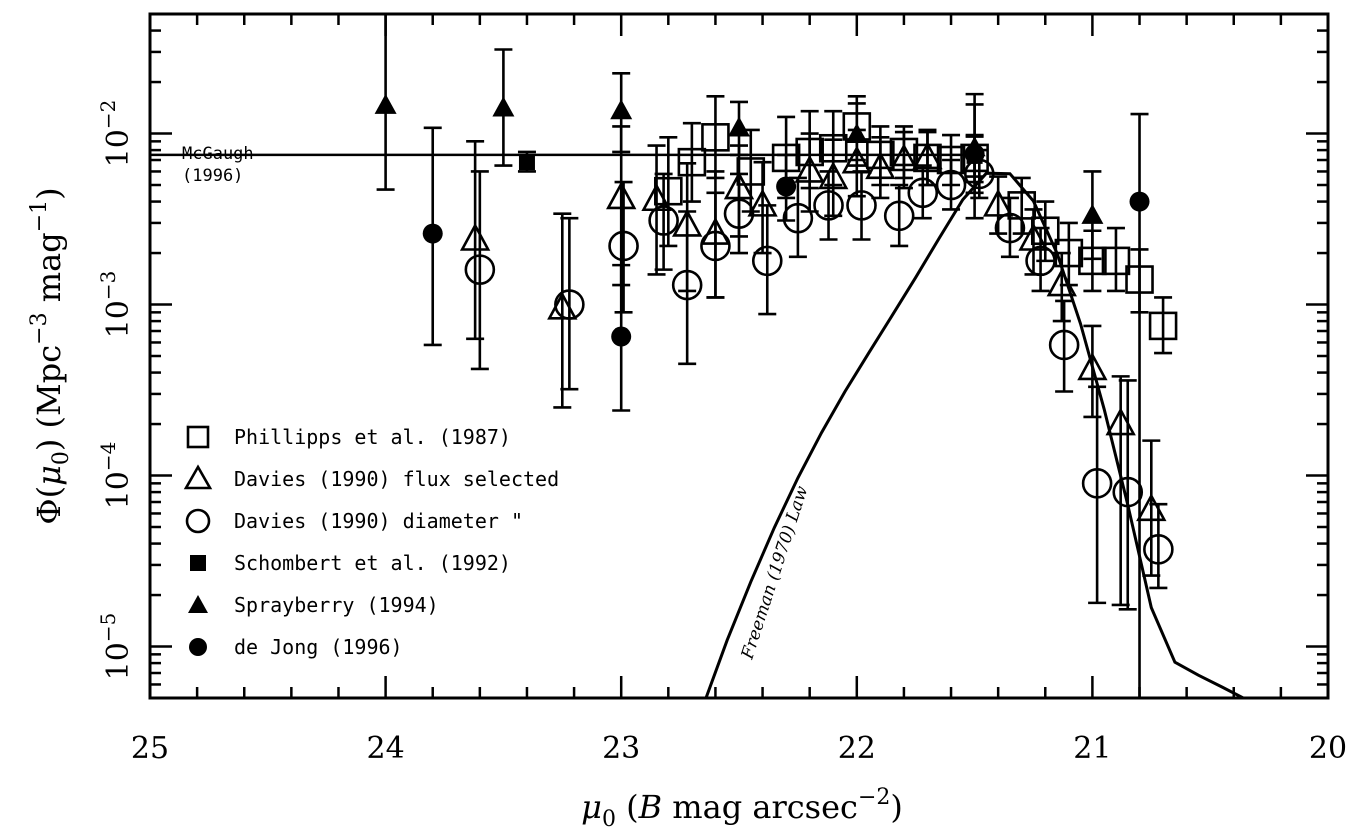  I want to click on y-tick-exp: −2, so click(108, 114).